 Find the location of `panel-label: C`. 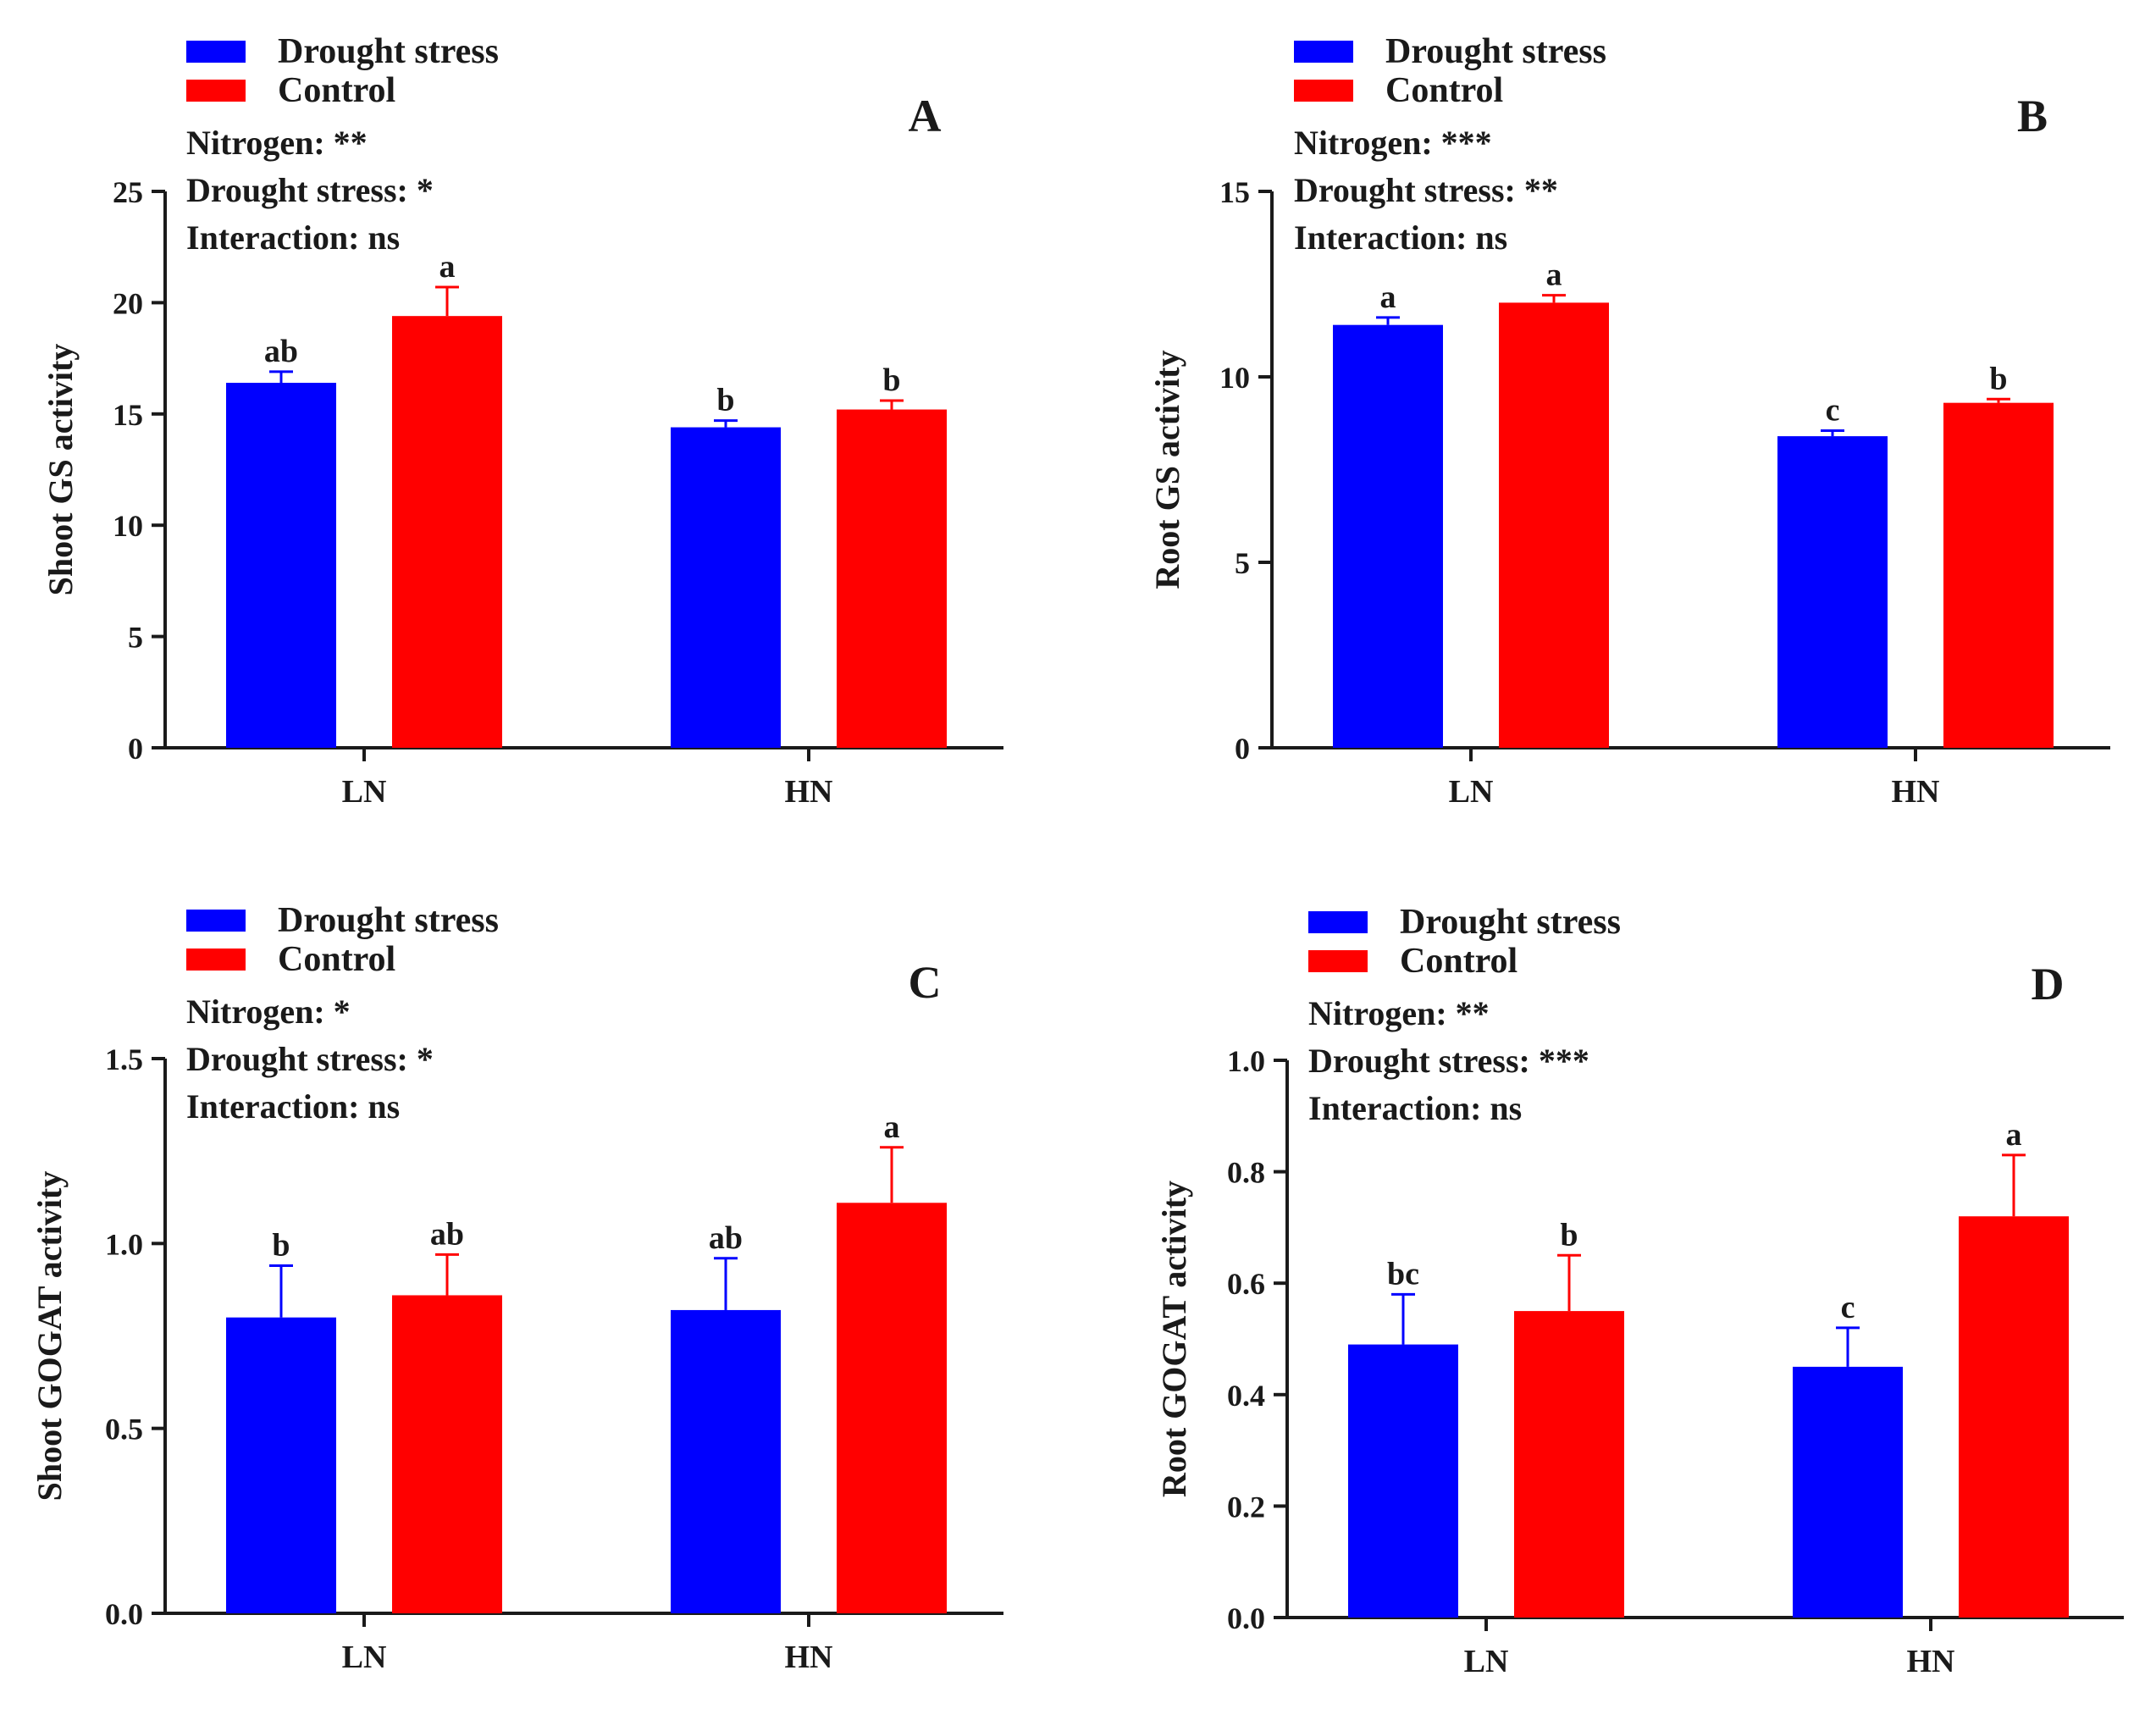

panel-label: C is located at coordinates (925, 982).